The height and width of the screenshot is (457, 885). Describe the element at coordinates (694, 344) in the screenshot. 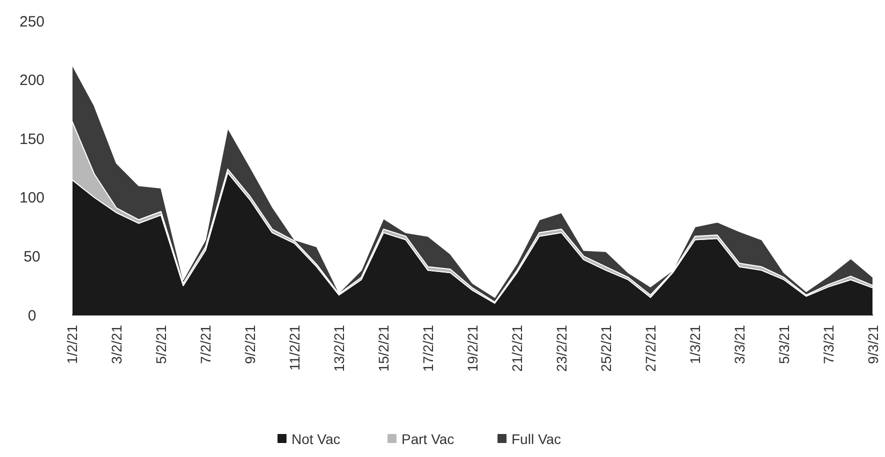

I see `x-tick-label: 1/3/21` at that location.